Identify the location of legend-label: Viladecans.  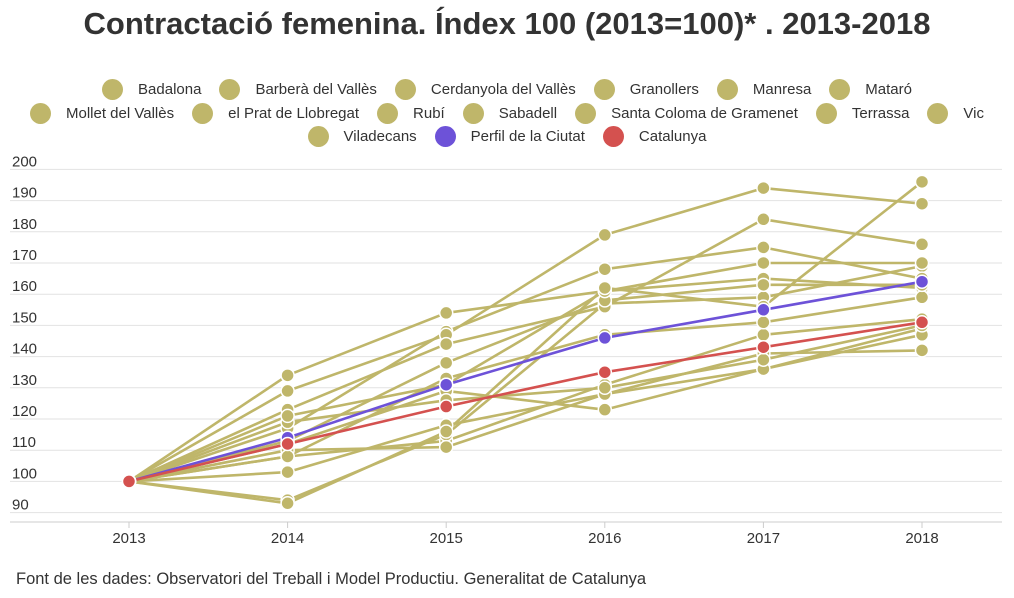
(380, 137).